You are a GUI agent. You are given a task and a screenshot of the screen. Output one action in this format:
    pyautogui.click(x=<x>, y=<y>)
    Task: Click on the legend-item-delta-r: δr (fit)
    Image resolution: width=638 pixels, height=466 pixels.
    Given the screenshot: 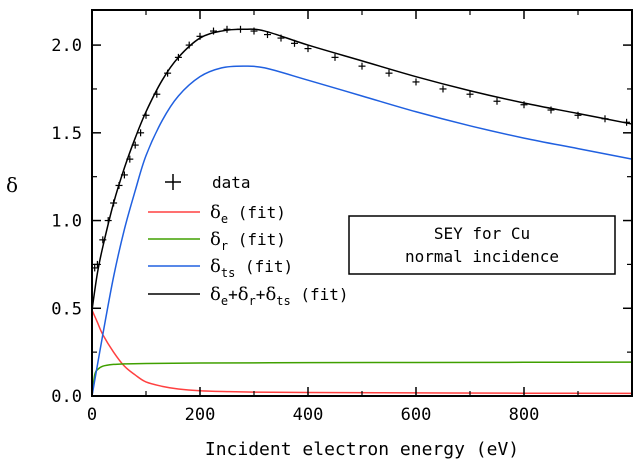 What is the action you would take?
    pyautogui.click(x=217, y=241)
    